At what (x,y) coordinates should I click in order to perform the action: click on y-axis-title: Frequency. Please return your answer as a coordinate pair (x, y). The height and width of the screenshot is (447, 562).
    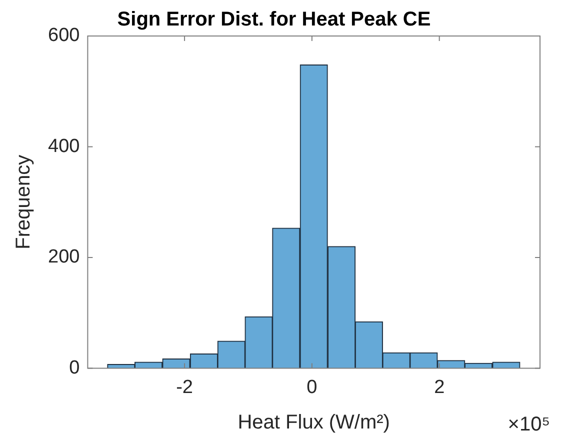
    Looking at the image, I should click on (23, 202).